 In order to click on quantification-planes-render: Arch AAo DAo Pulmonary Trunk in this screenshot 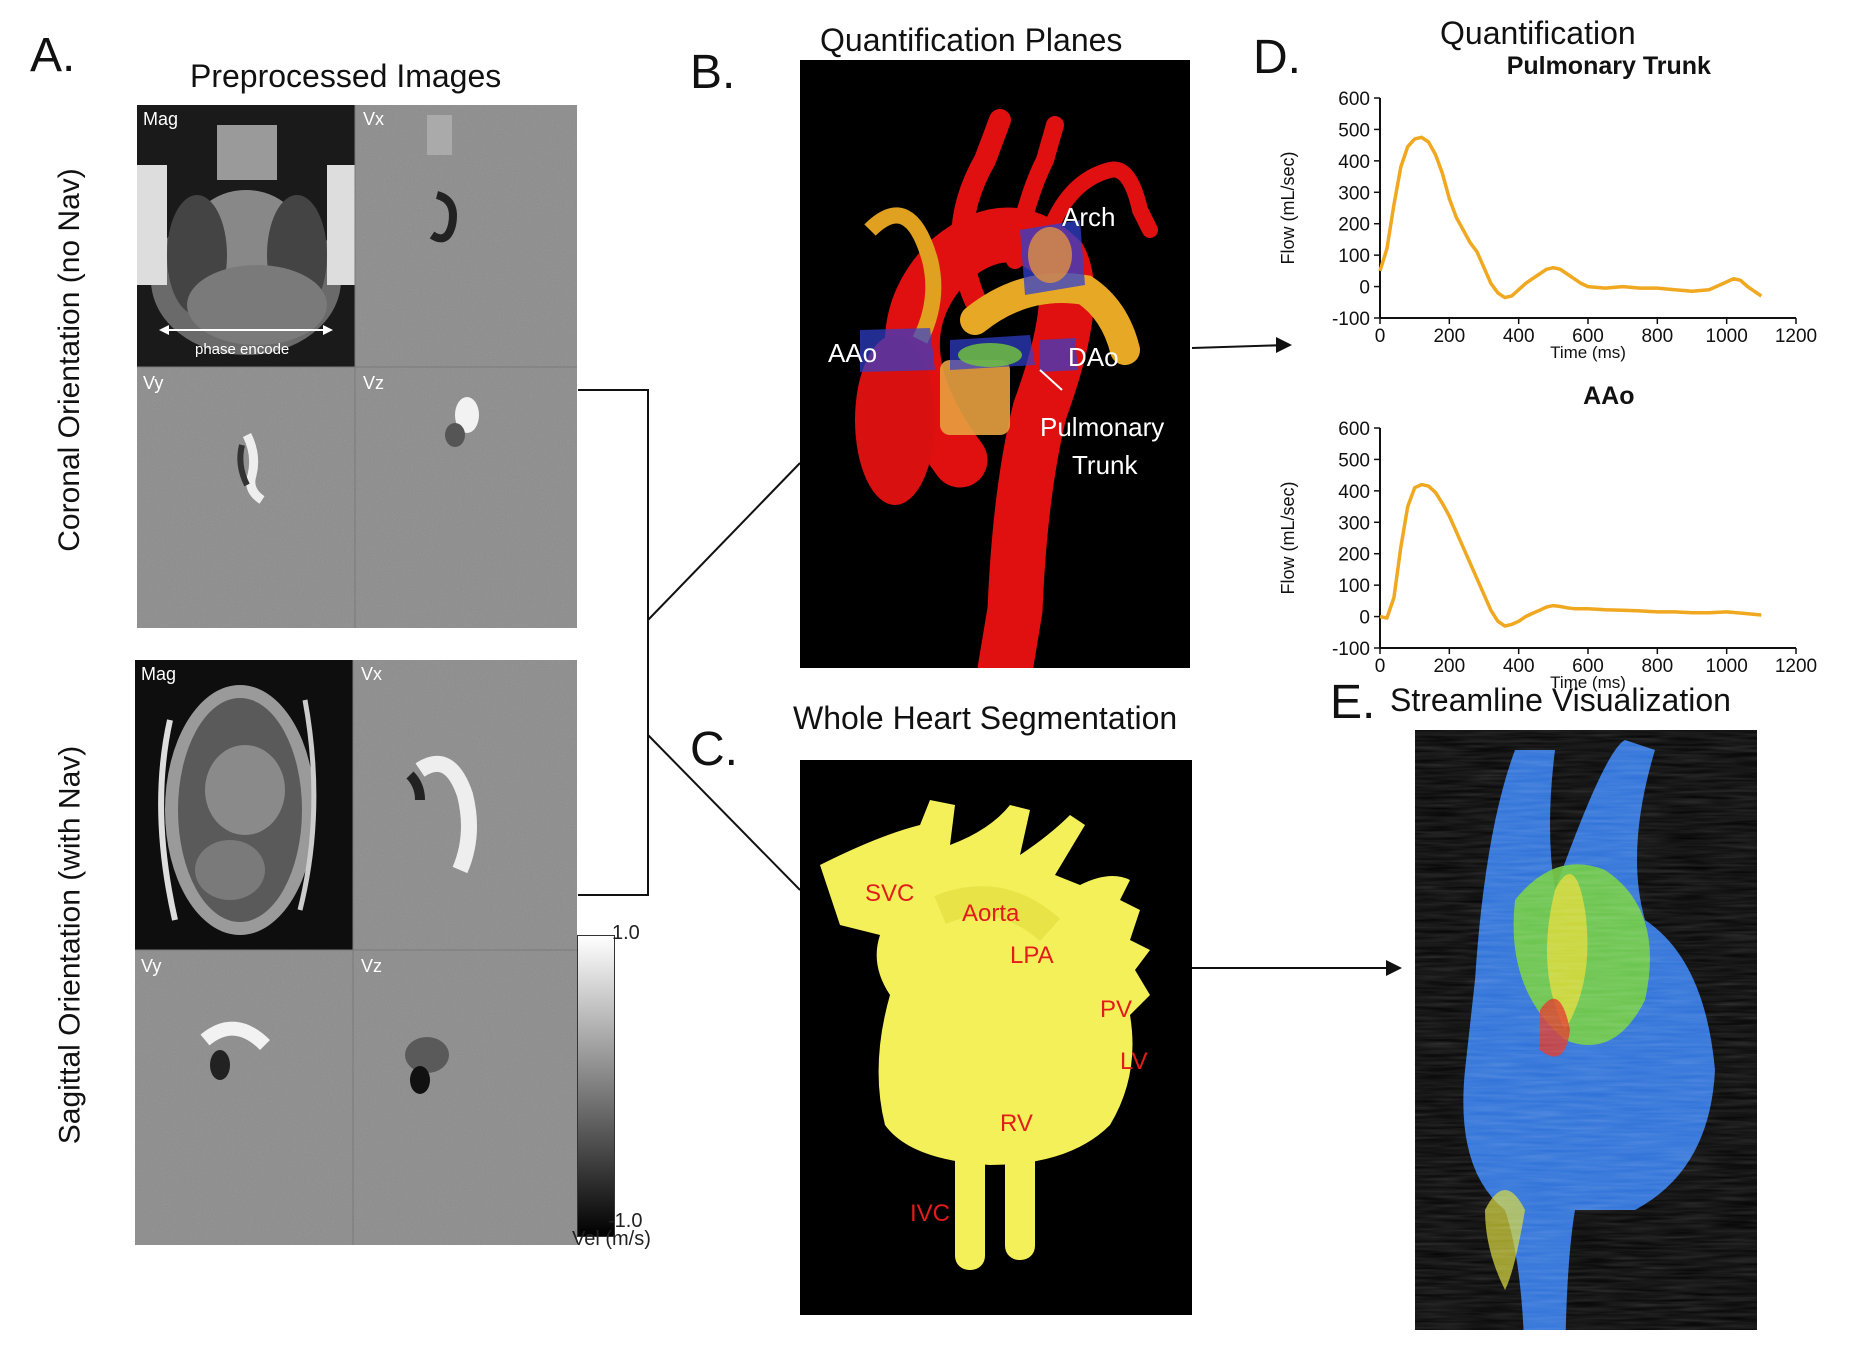, I will do `click(995, 379)`.